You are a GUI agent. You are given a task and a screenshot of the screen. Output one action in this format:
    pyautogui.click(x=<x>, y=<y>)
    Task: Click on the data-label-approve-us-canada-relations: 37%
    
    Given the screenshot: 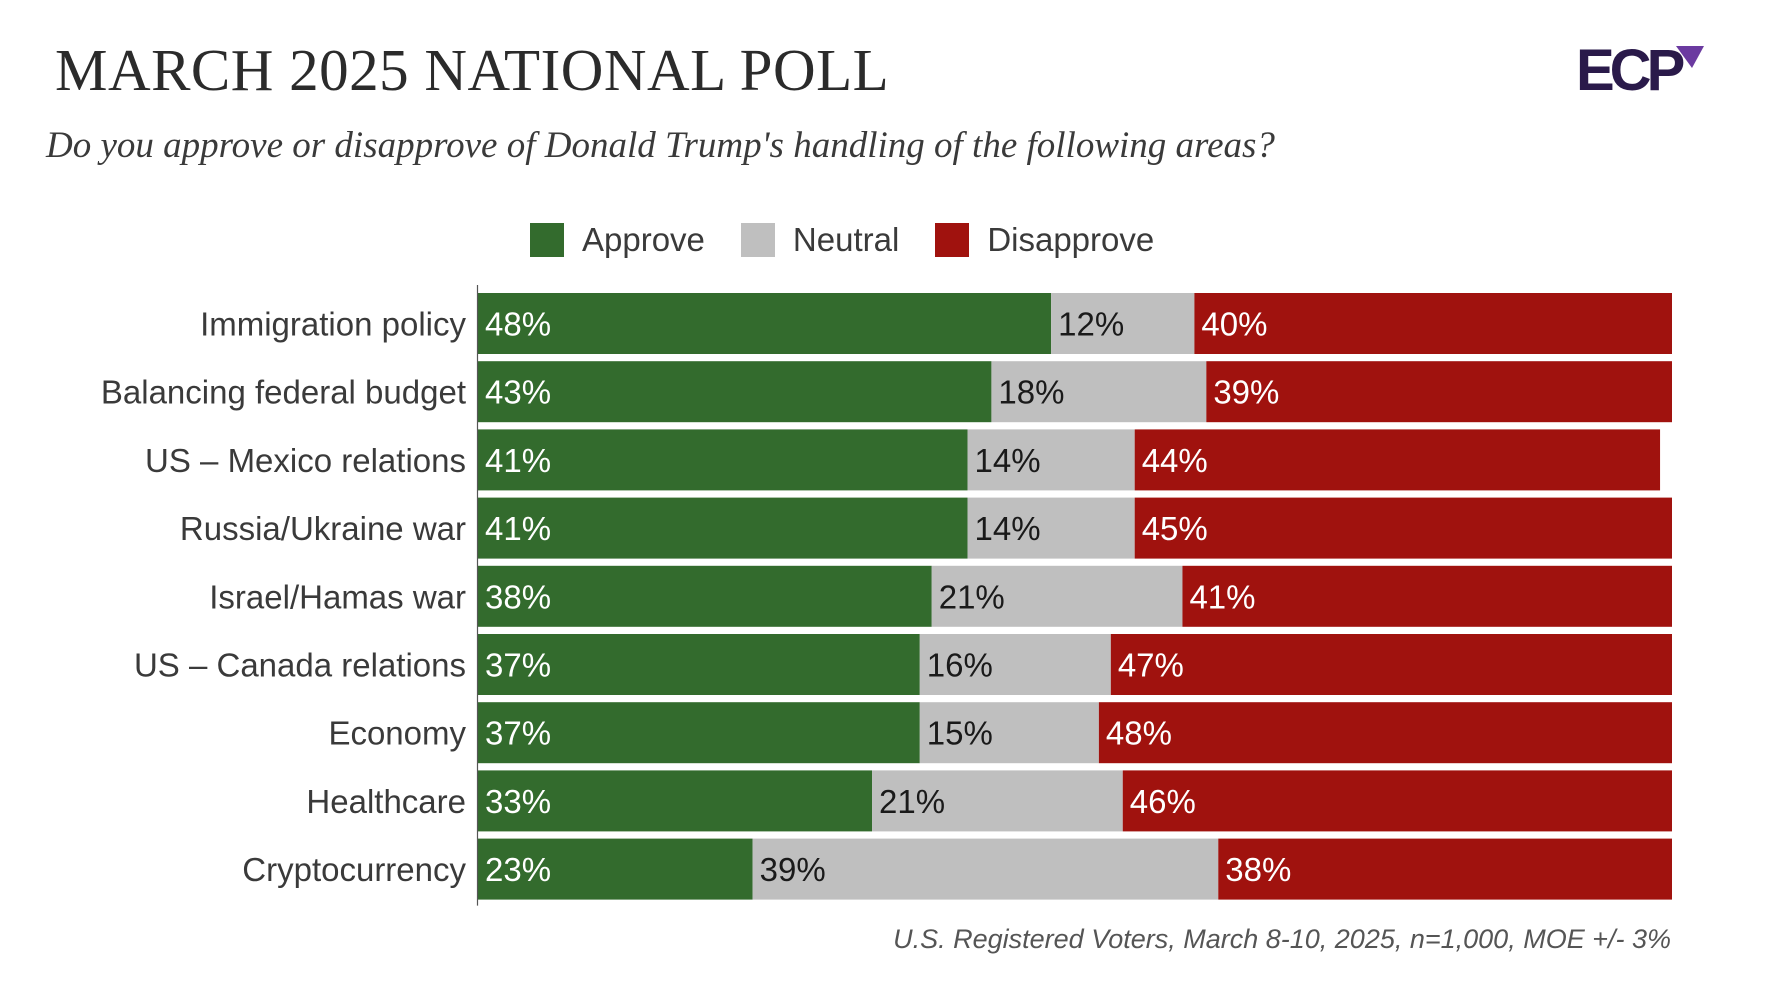 What is the action you would take?
    pyautogui.click(x=518, y=665)
    